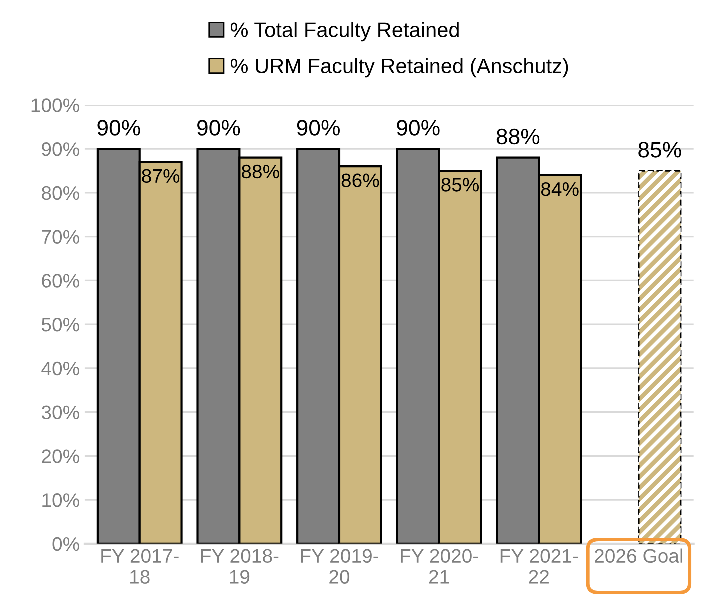 The image size is (708, 601). Describe the element at coordinates (61, 457) in the screenshot. I see `y-tick-label: 20%` at that location.